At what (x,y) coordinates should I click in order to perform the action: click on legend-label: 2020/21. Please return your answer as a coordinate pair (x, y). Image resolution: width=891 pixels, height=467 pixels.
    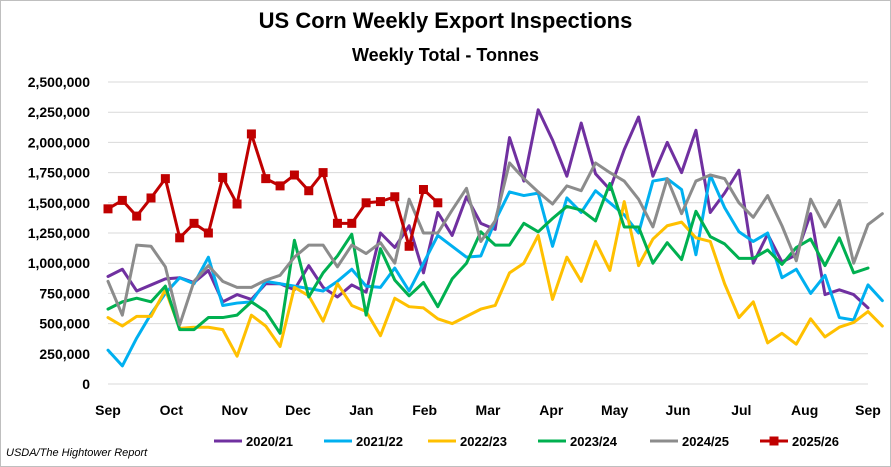
    Looking at the image, I should click on (269, 441).